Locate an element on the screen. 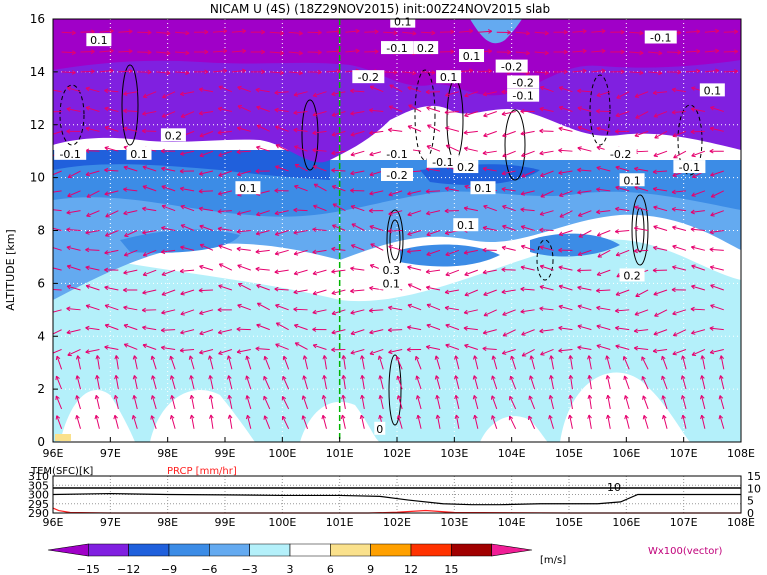 This screenshot has height=575, width=767. lower-x-tick-label: 99E is located at coordinates (225, 522).